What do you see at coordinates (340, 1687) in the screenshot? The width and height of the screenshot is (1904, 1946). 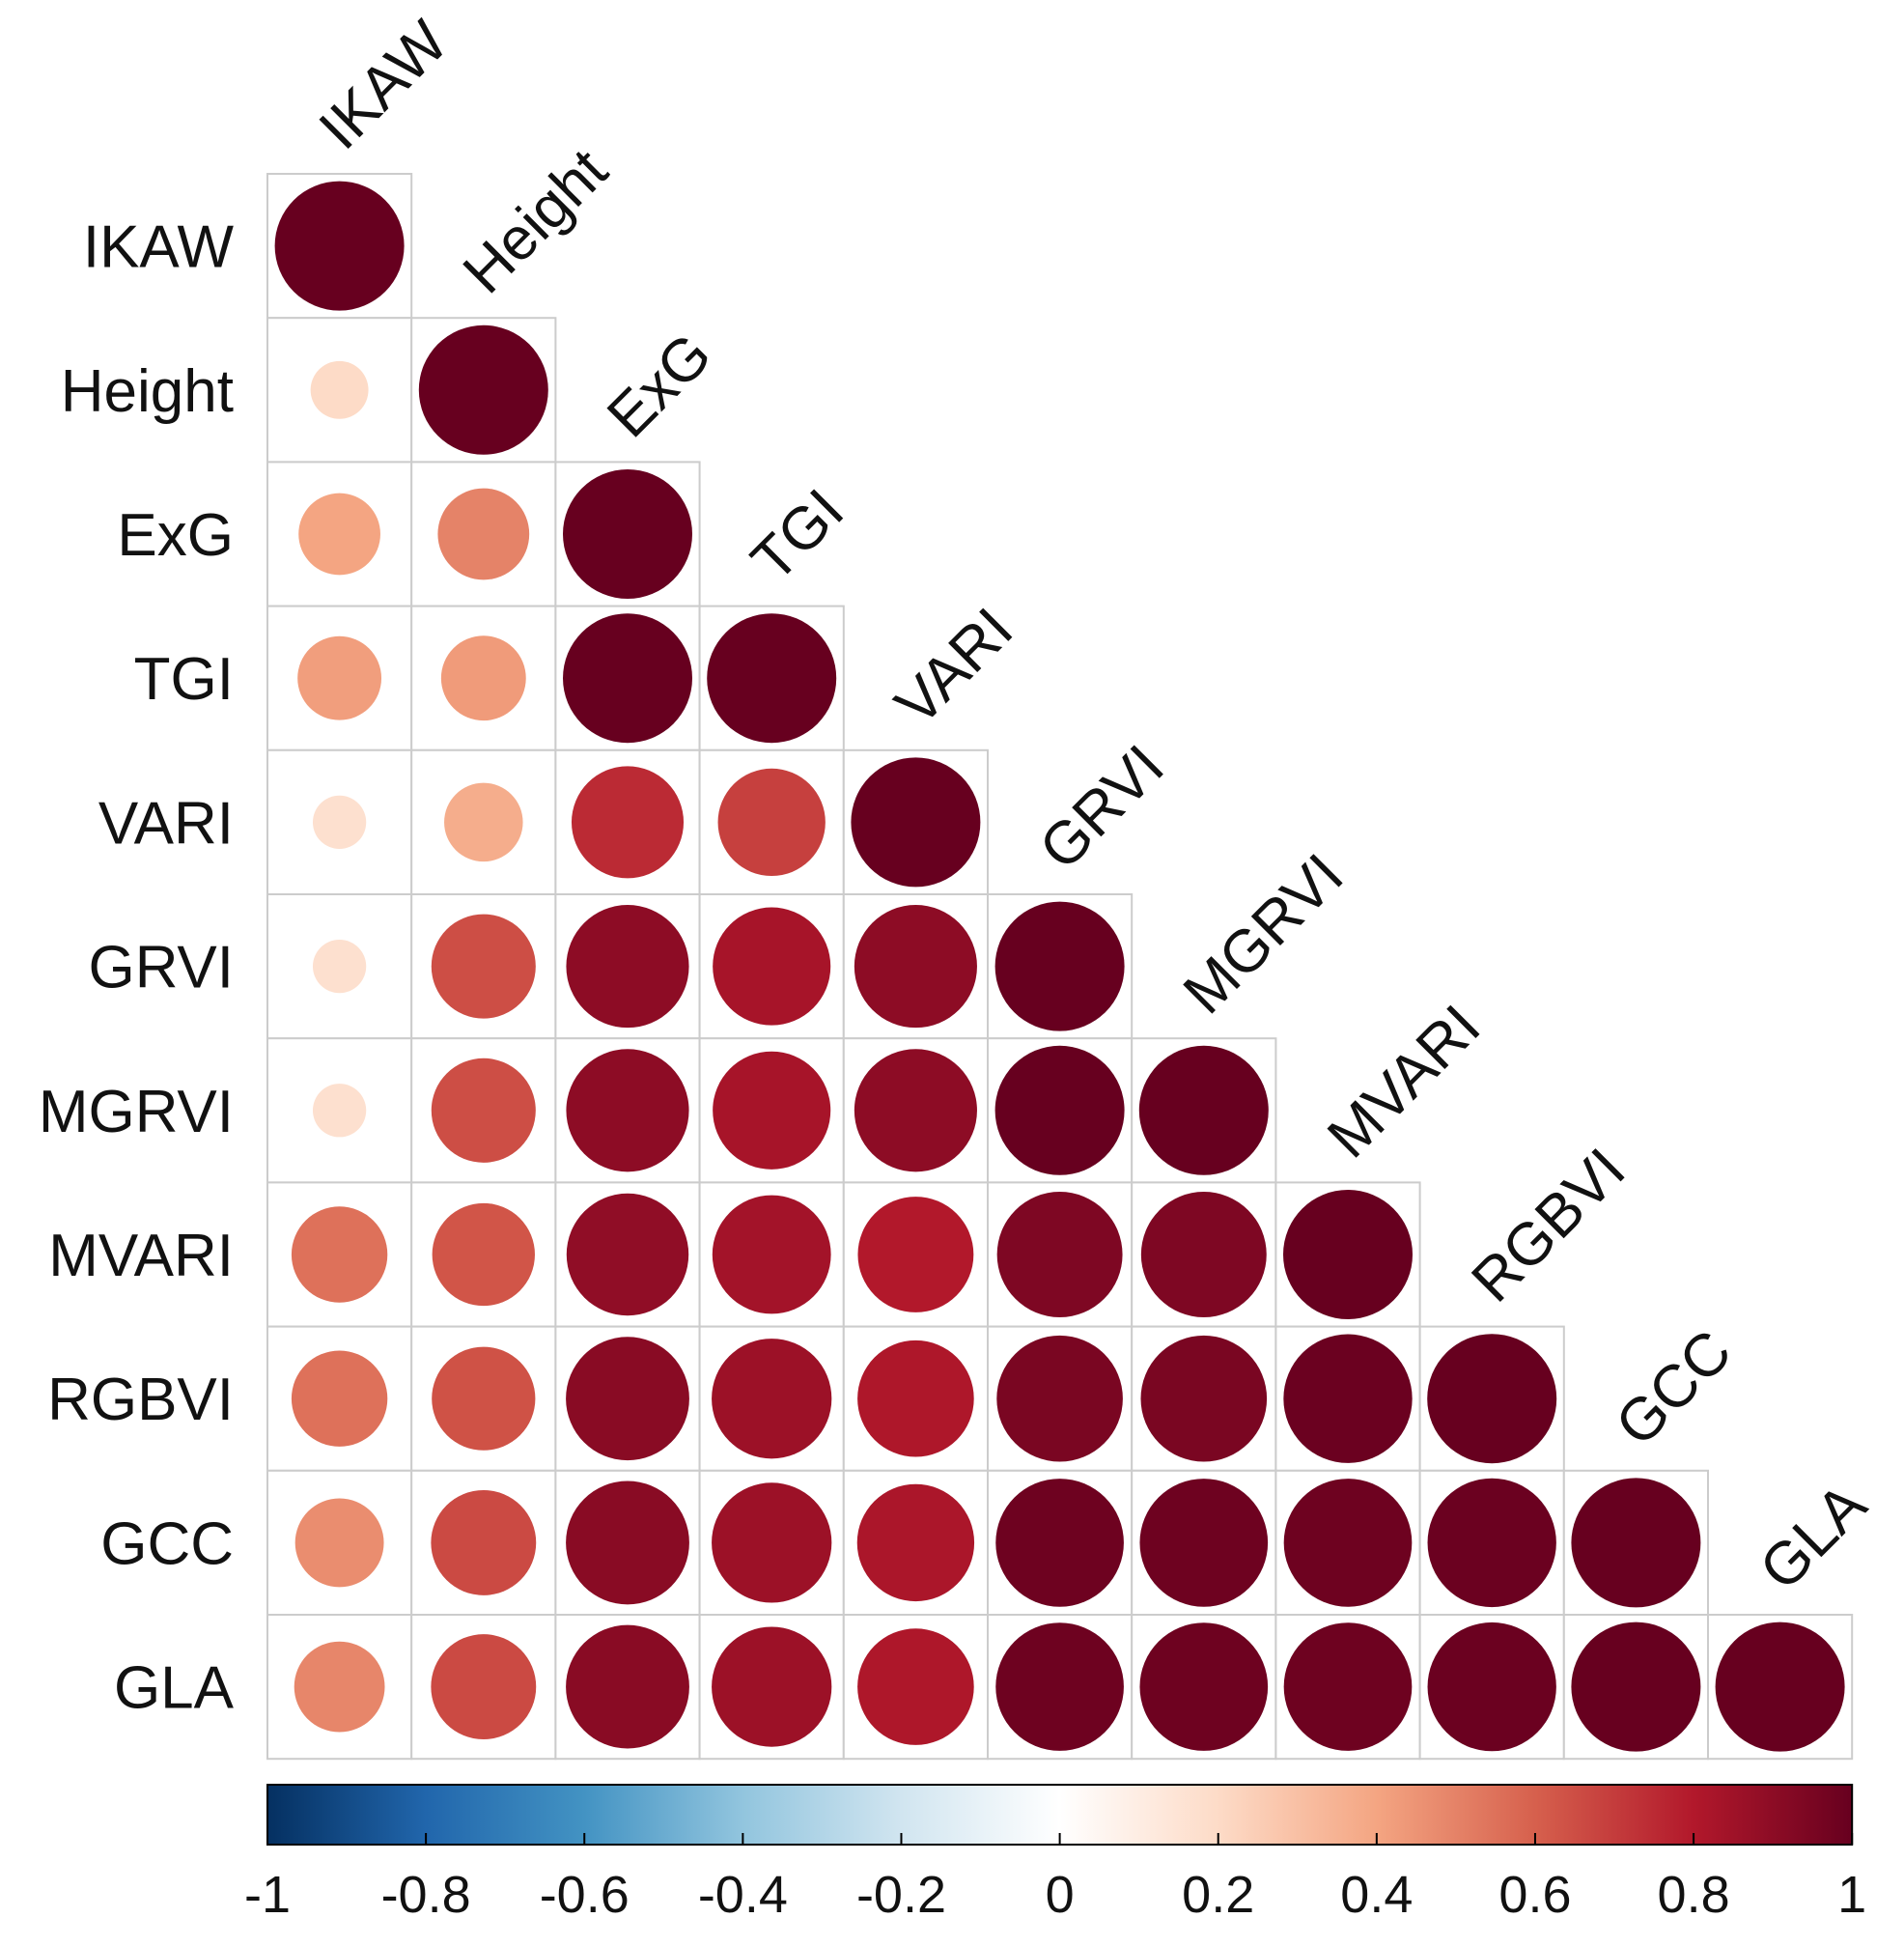 I see `corr-circle-gla-ikaw` at bounding box center [340, 1687].